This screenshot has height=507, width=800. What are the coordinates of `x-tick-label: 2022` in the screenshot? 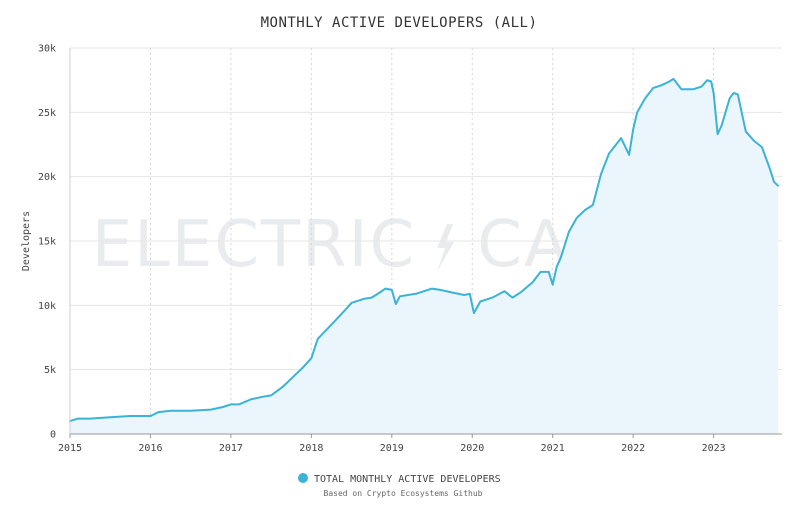 It's located at (633, 448).